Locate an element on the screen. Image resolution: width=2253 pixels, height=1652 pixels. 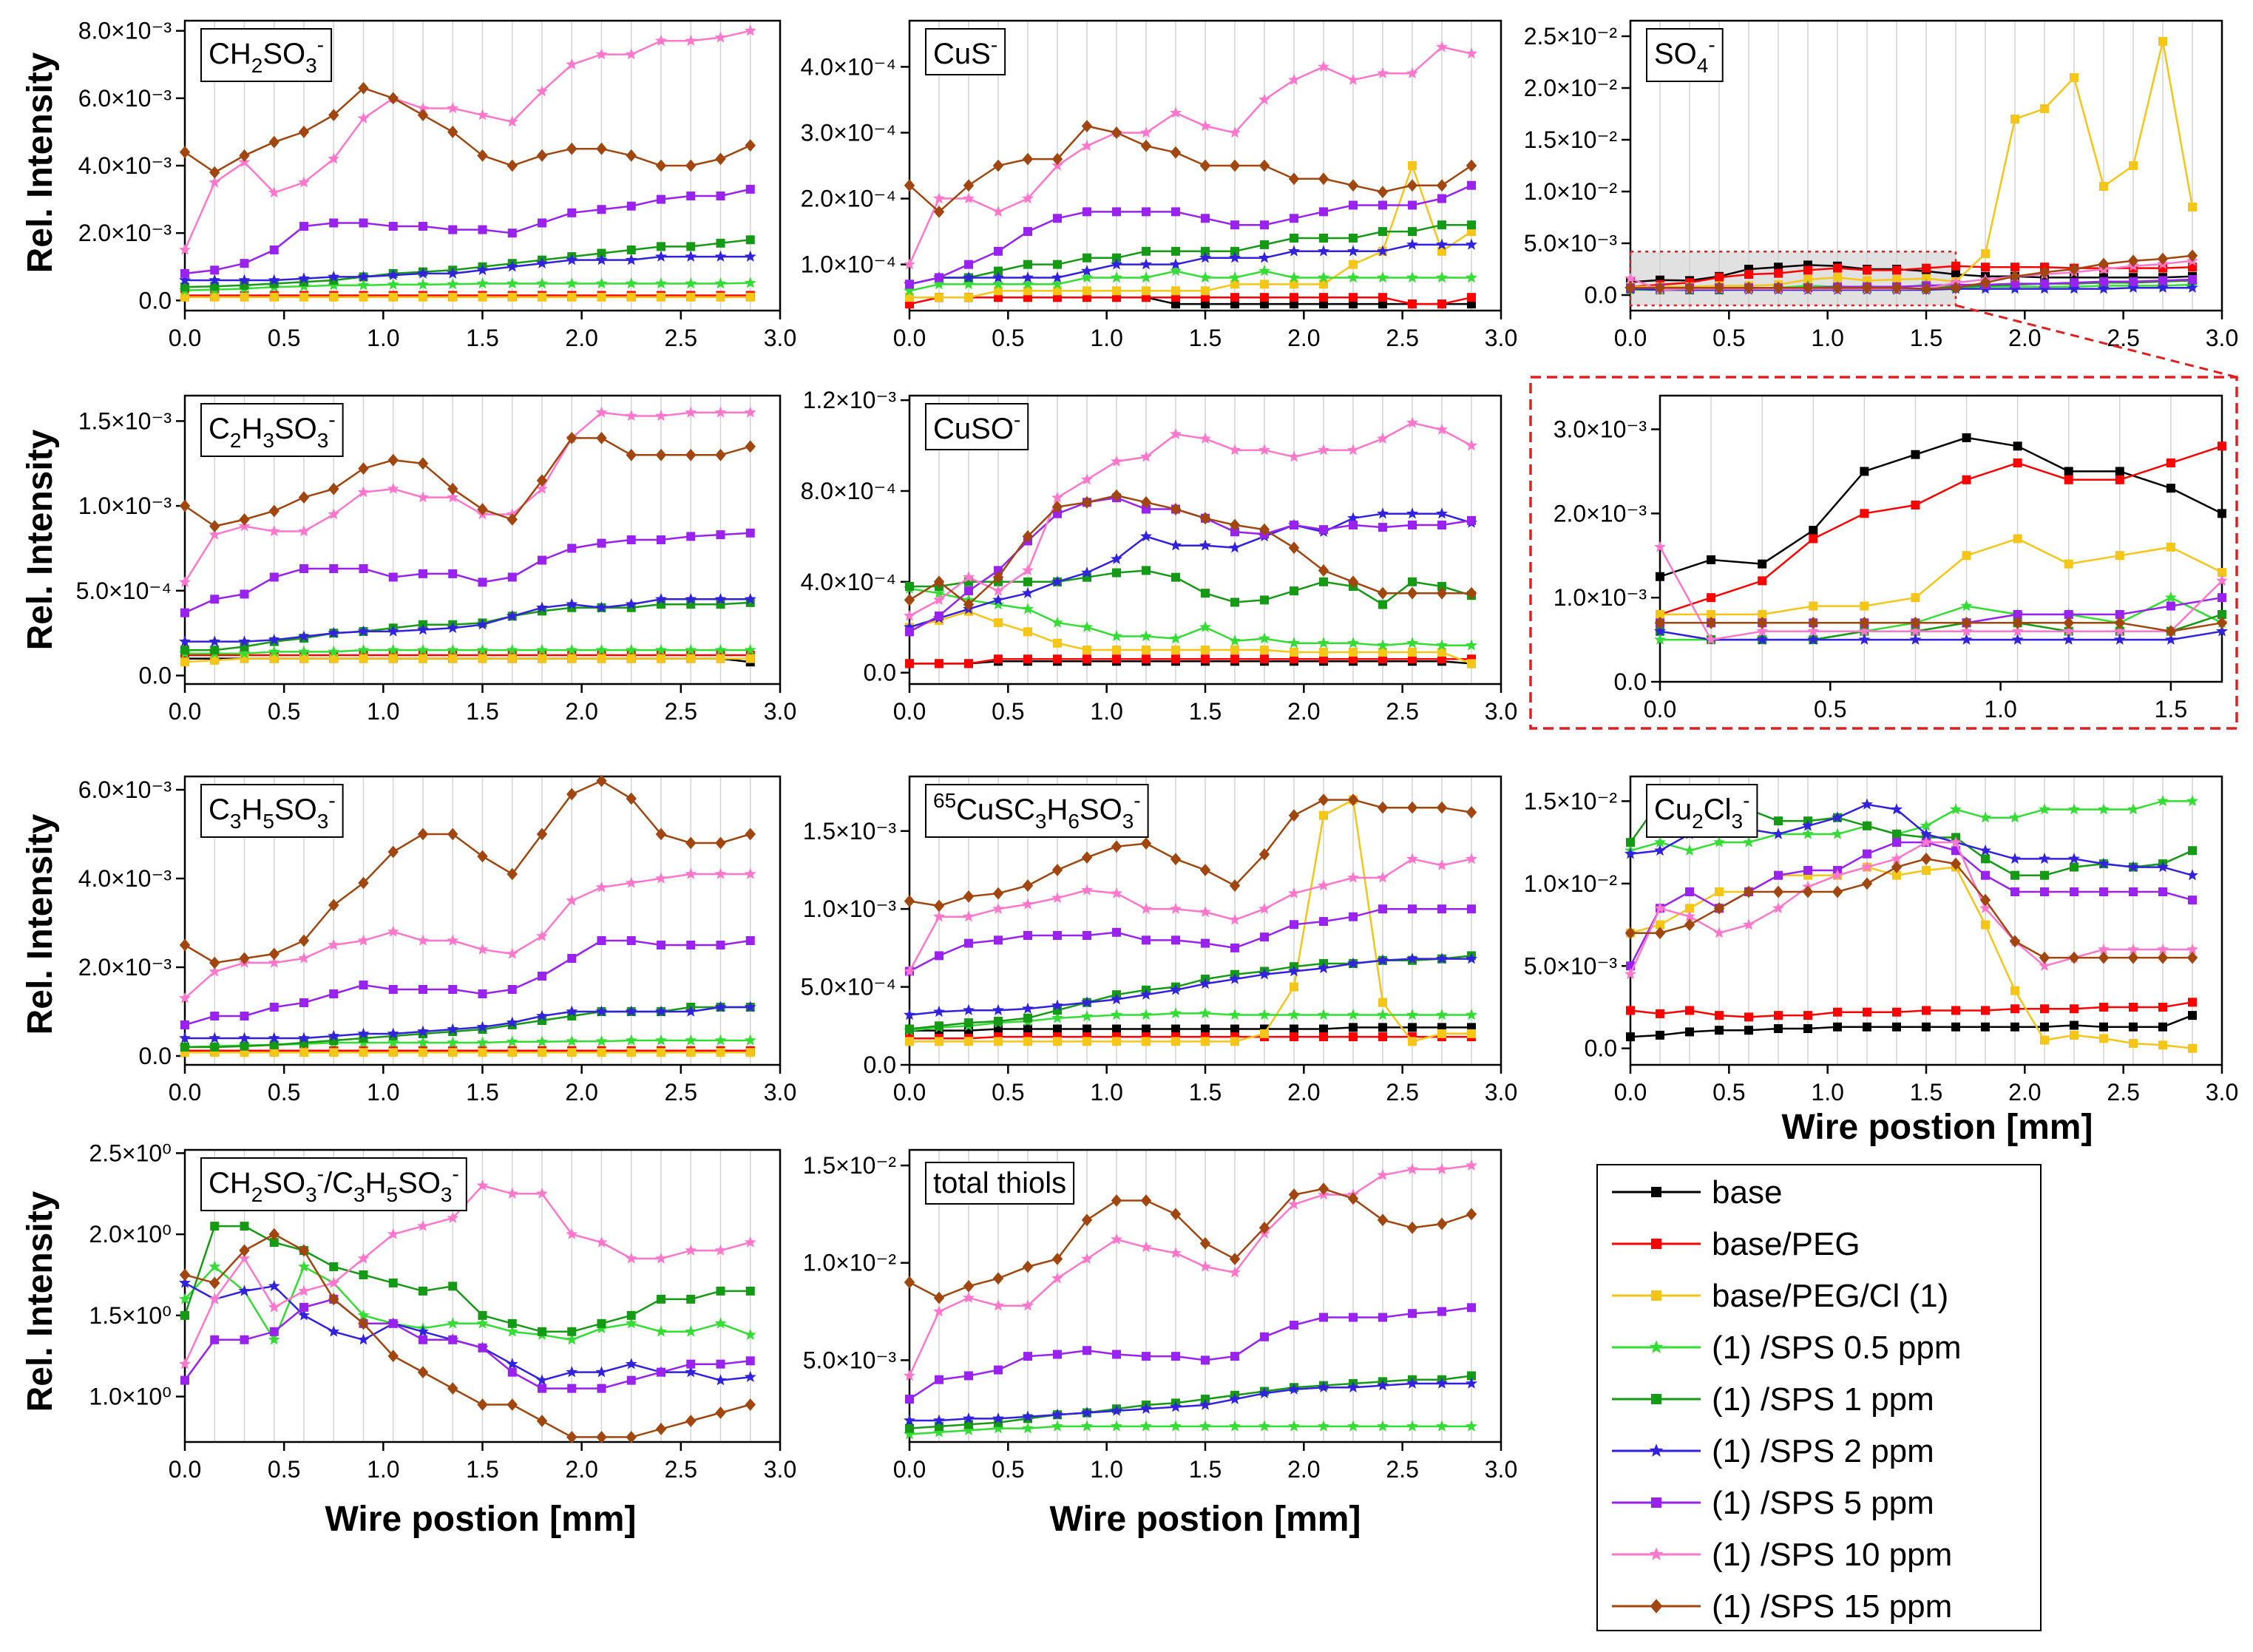
series--1-SPS-0.5-ppm is located at coordinates (1190, 1430).